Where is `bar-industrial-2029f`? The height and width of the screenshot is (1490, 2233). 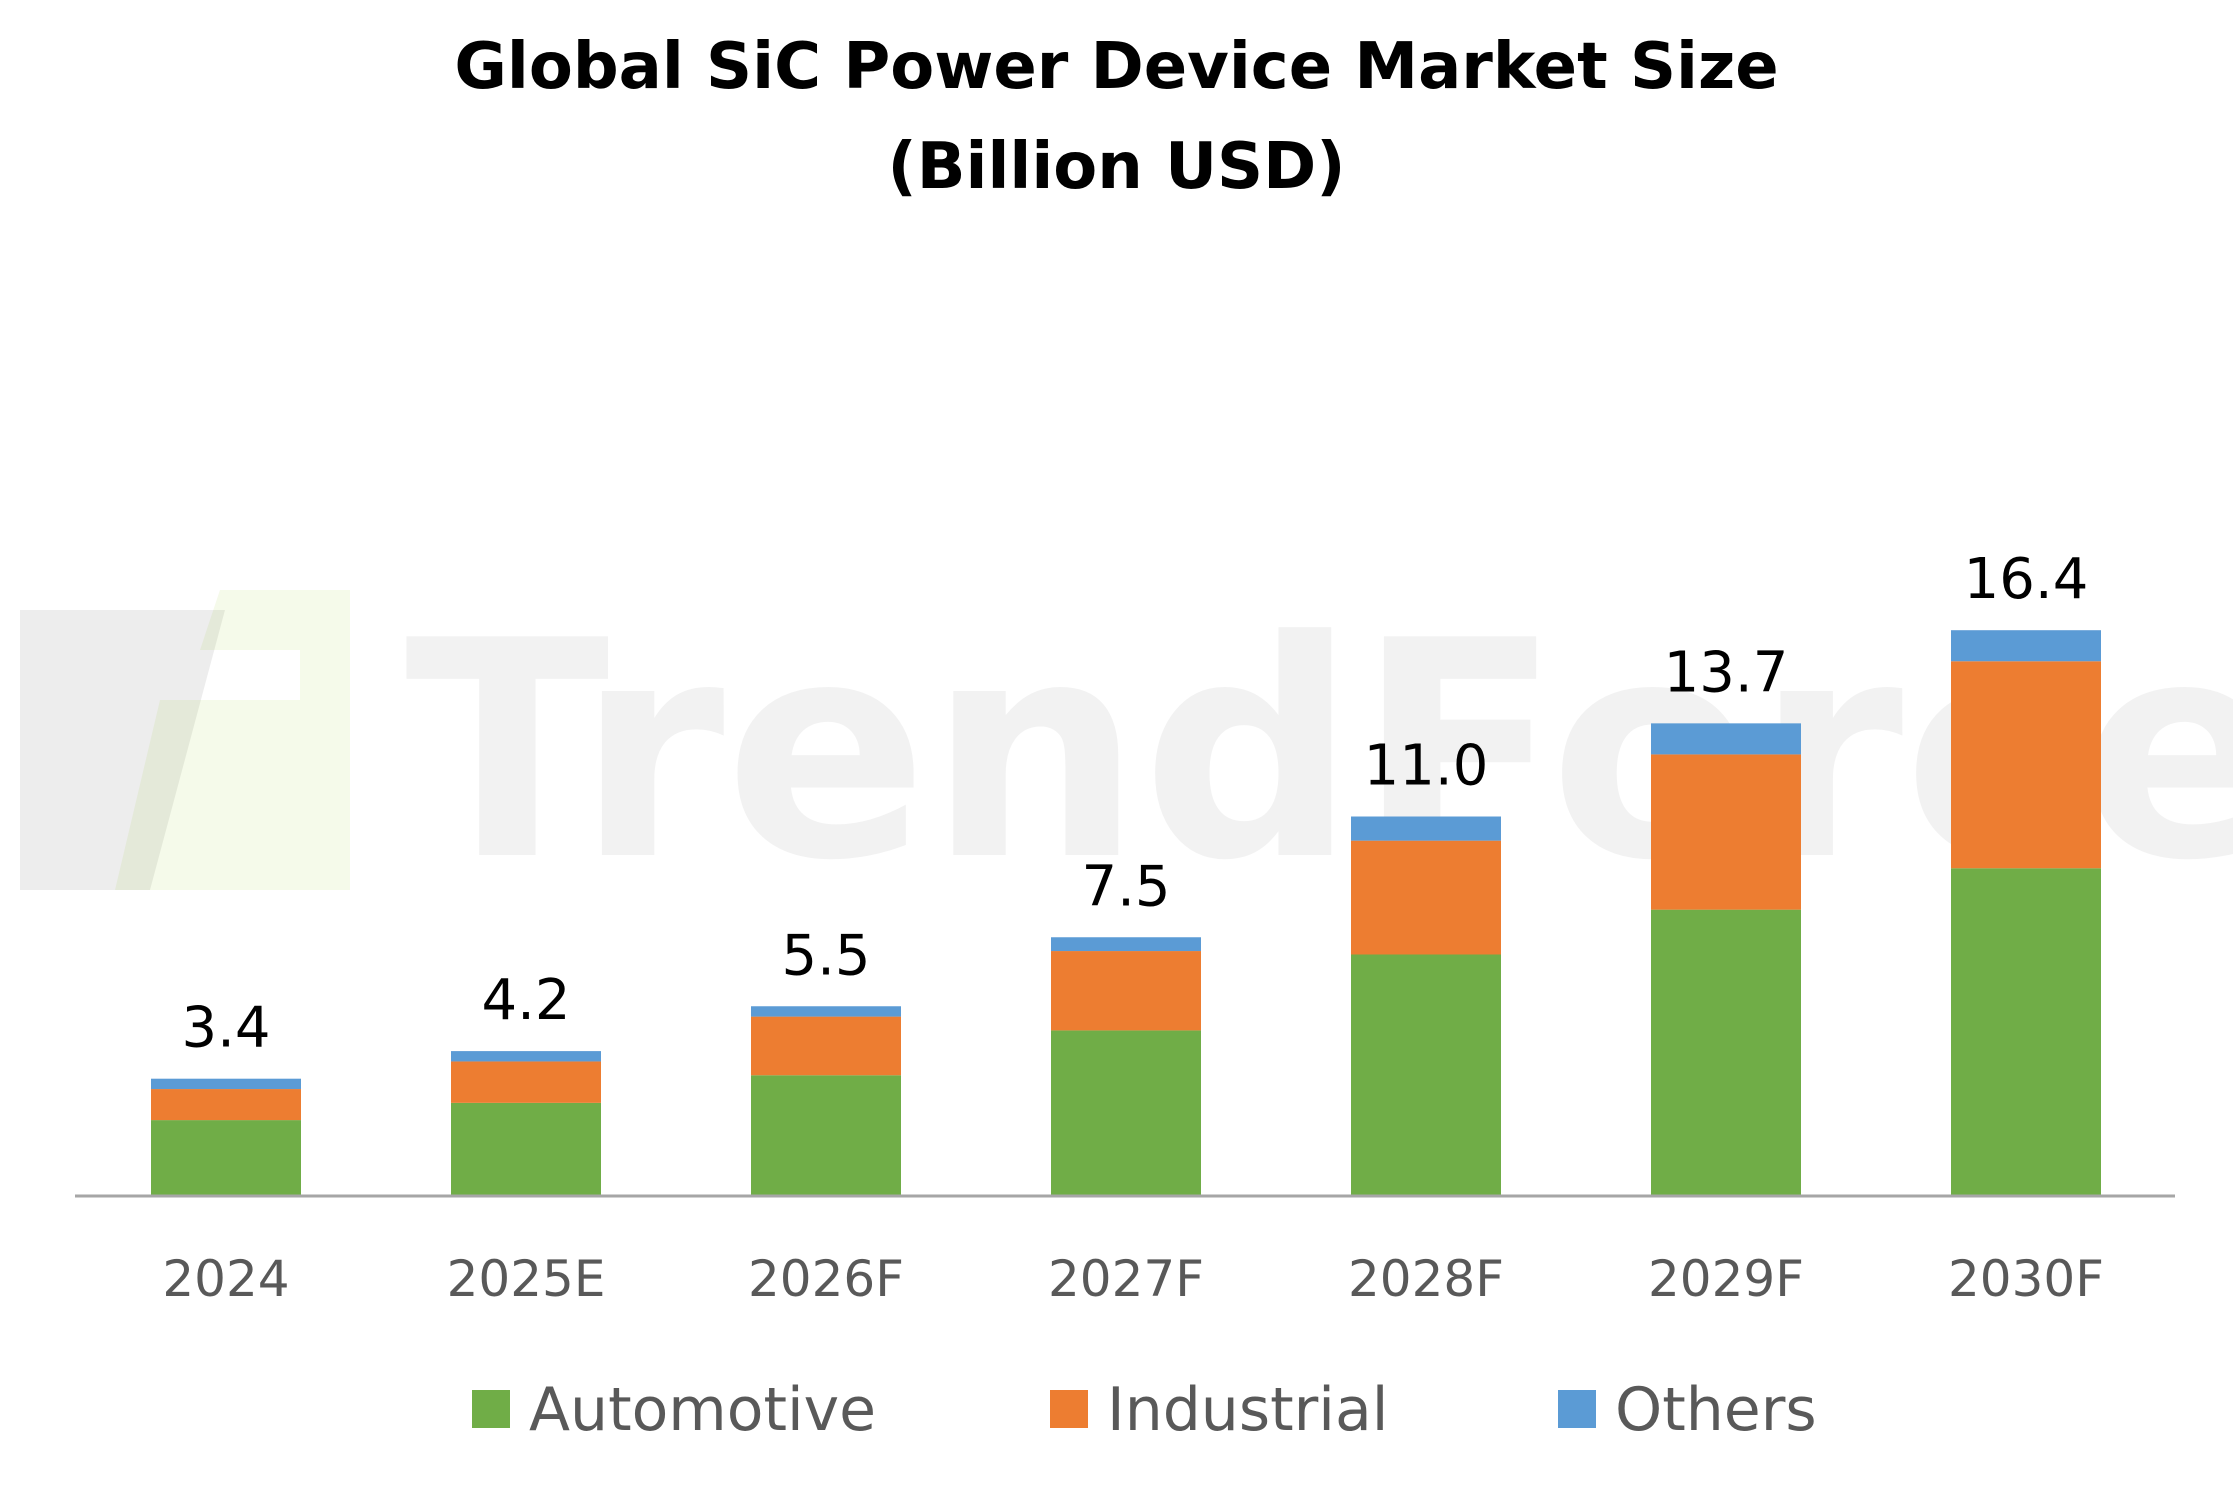
bar-industrial-2029f is located at coordinates (1726, 832).